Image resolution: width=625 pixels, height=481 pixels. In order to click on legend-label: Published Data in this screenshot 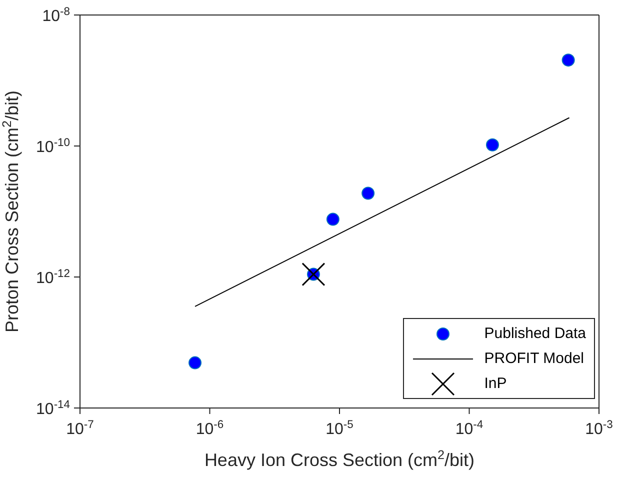, I will do `click(535, 333)`.